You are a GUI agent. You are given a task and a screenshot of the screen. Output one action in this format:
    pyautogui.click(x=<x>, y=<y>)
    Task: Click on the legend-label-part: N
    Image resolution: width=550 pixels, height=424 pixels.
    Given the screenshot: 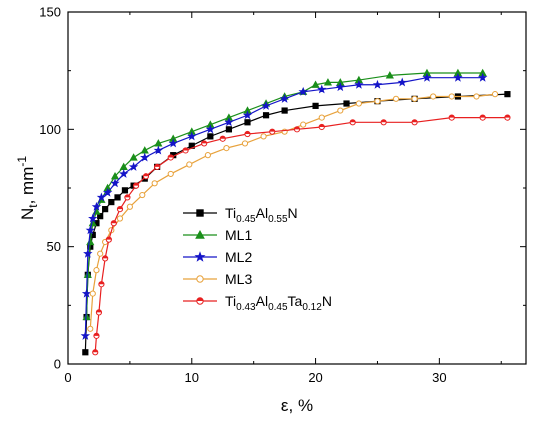 What is the action you would take?
    pyautogui.click(x=327, y=301)
    